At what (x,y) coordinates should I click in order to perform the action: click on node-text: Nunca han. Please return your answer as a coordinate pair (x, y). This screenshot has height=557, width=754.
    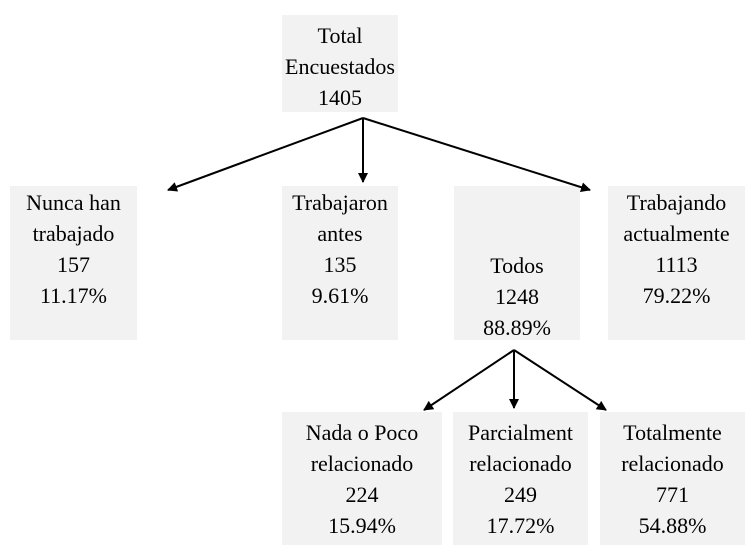
    Looking at the image, I should click on (73, 202).